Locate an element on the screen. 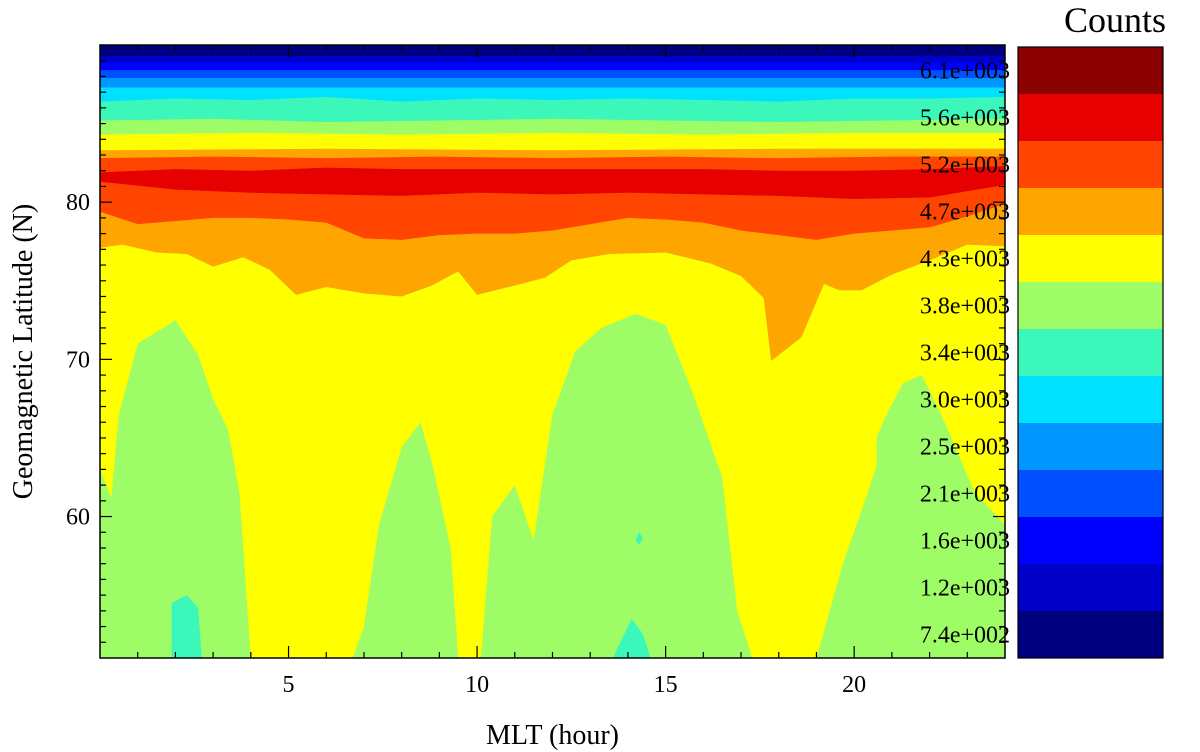 The width and height of the screenshot is (1200, 752). colorbar-label: 1.6e+003 is located at coordinates (965, 542).